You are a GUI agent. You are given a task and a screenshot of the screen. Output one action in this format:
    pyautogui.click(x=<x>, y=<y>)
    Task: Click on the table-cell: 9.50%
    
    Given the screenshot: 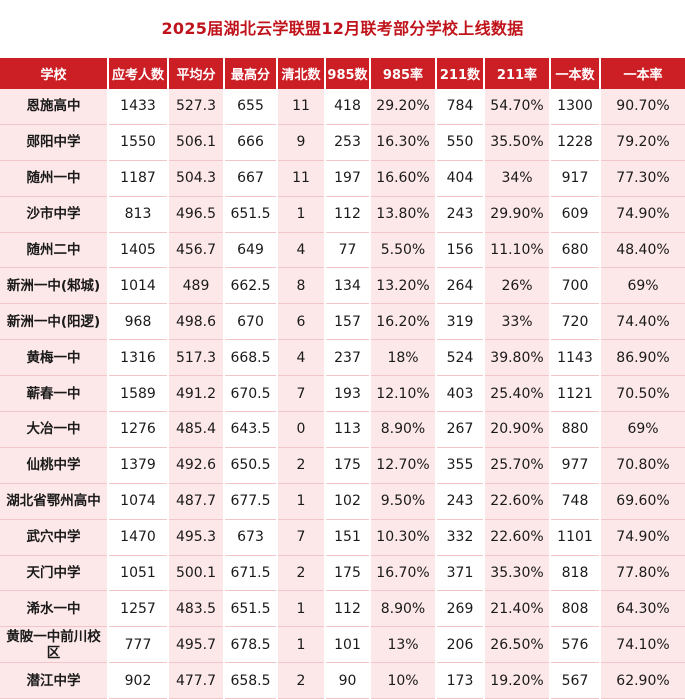 What is the action you would take?
    pyautogui.click(x=403, y=501)
    